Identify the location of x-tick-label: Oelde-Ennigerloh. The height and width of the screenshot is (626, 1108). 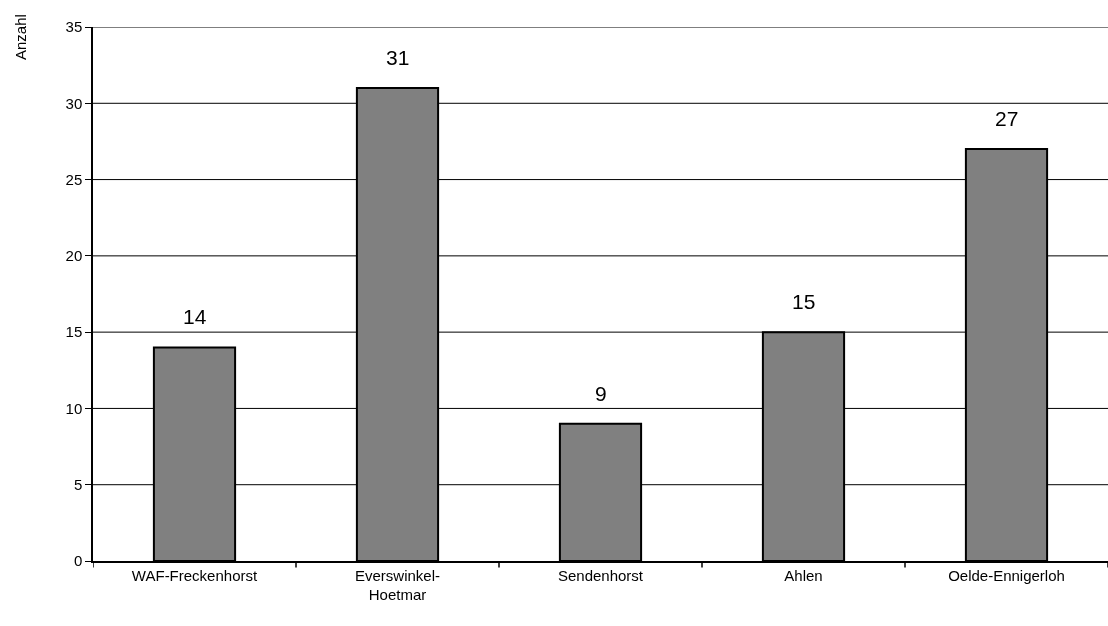
(1006, 575).